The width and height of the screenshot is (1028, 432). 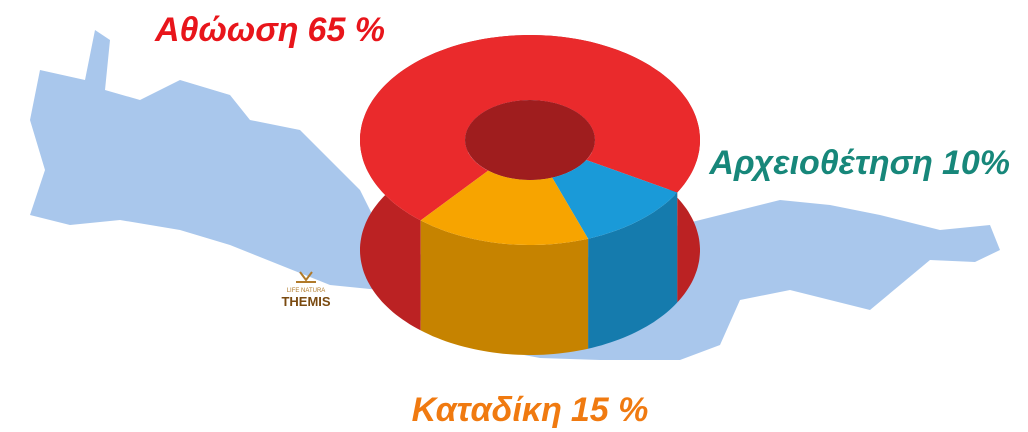 I want to click on logo: LIFE NATURA THEMIS, so click(x=306, y=290).